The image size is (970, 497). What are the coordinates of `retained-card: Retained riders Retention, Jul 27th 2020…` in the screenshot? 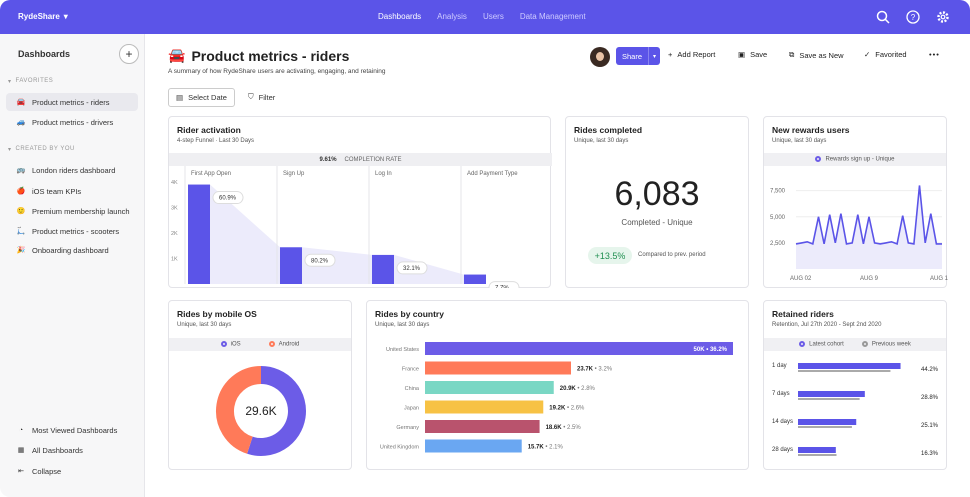 It's located at (855, 385).